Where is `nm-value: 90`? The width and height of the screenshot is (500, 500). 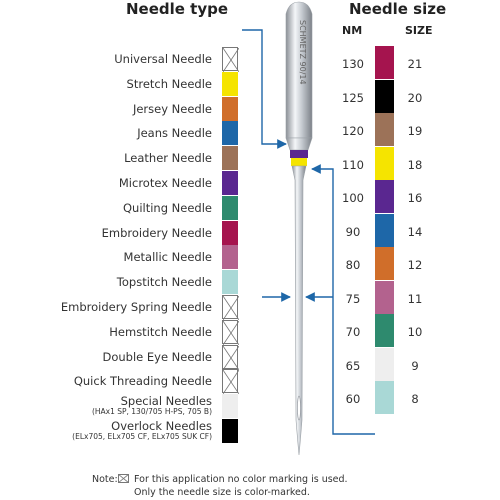 nm-value: 90 is located at coordinates (353, 231).